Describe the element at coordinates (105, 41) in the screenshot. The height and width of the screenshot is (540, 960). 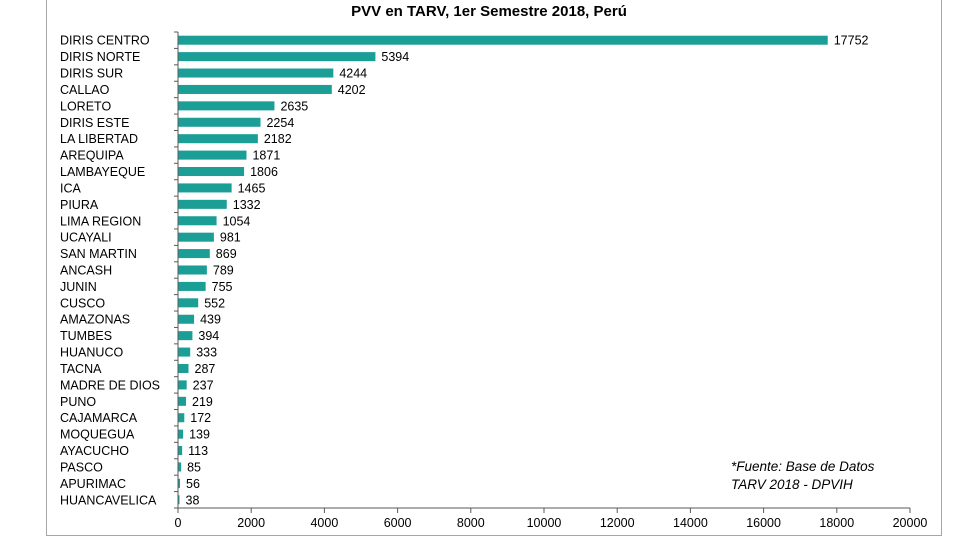
I see `category-label-diris-centro: DIRIS CENTRO` at that location.